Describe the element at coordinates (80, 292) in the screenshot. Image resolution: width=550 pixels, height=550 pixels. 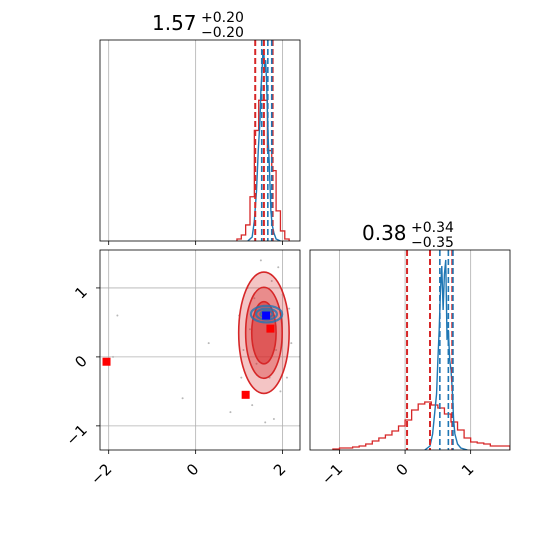
I see `y-tick-label-param2: 1` at that location.